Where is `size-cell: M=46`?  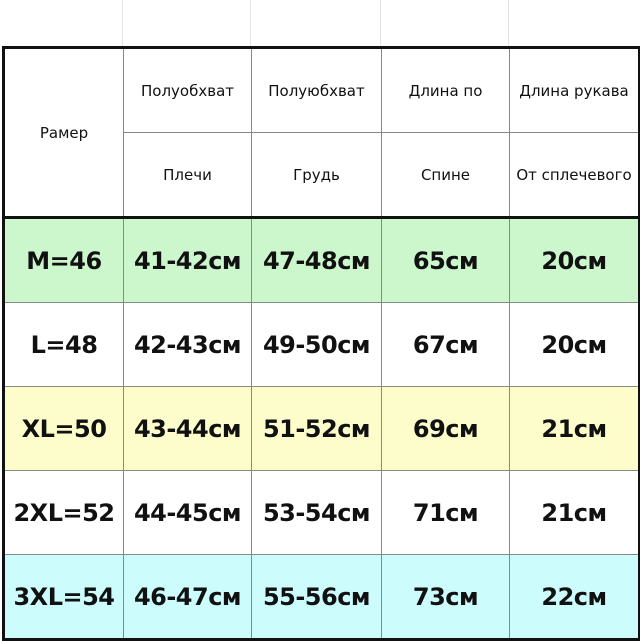
size-cell: M=46 is located at coordinates (63, 260).